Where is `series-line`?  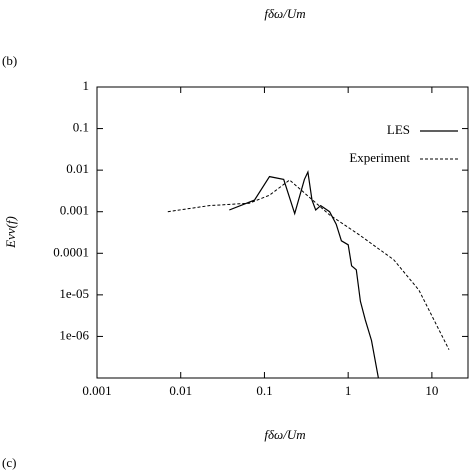 series-line is located at coordinates (304, 273).